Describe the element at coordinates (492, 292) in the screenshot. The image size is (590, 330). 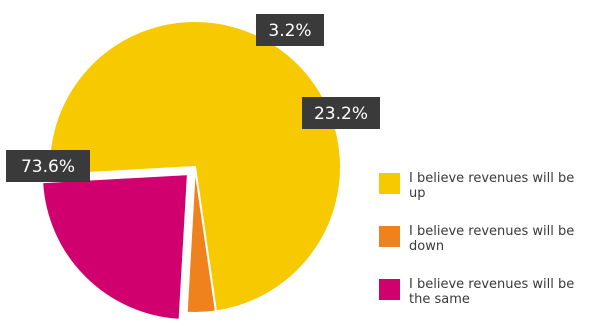
I see `legend-label-same: I believe revenues will be the same` at that location.